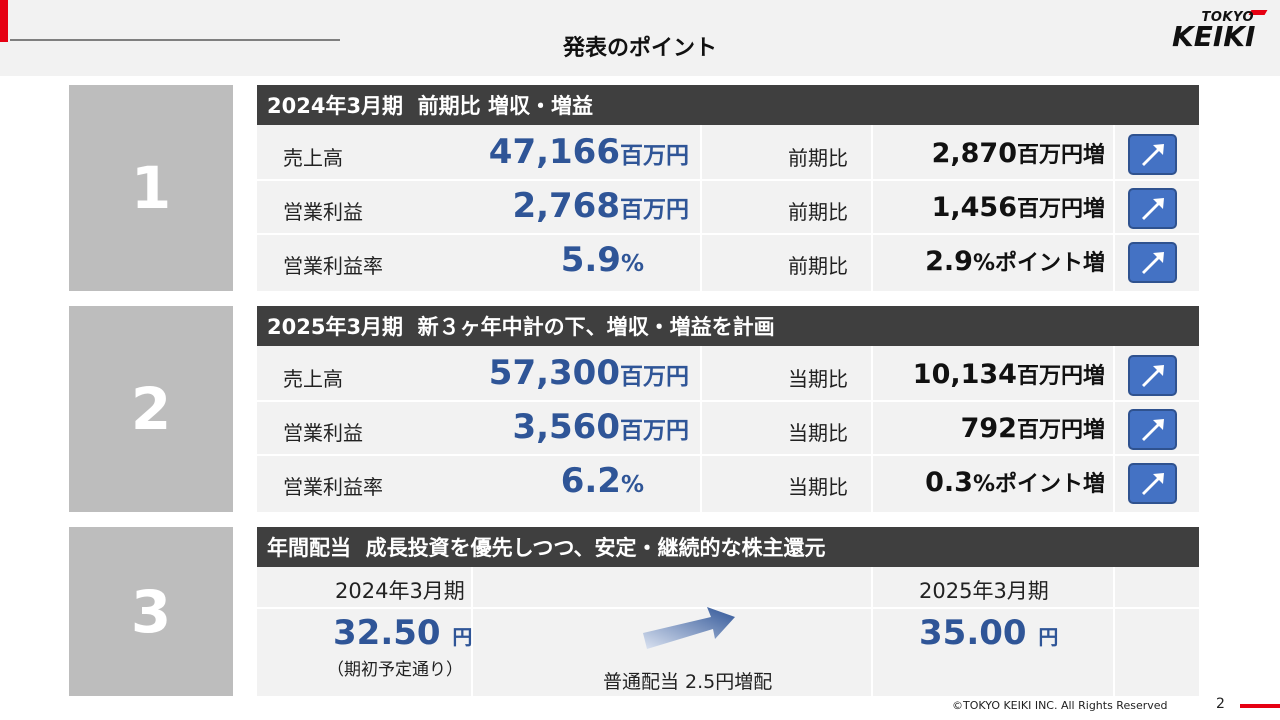 This screenshot has width=1280, height=720. Describe the element at coordinates (984, 591) in the screenshot. I see `dividend-next-year: 2025年3月期` at that location.